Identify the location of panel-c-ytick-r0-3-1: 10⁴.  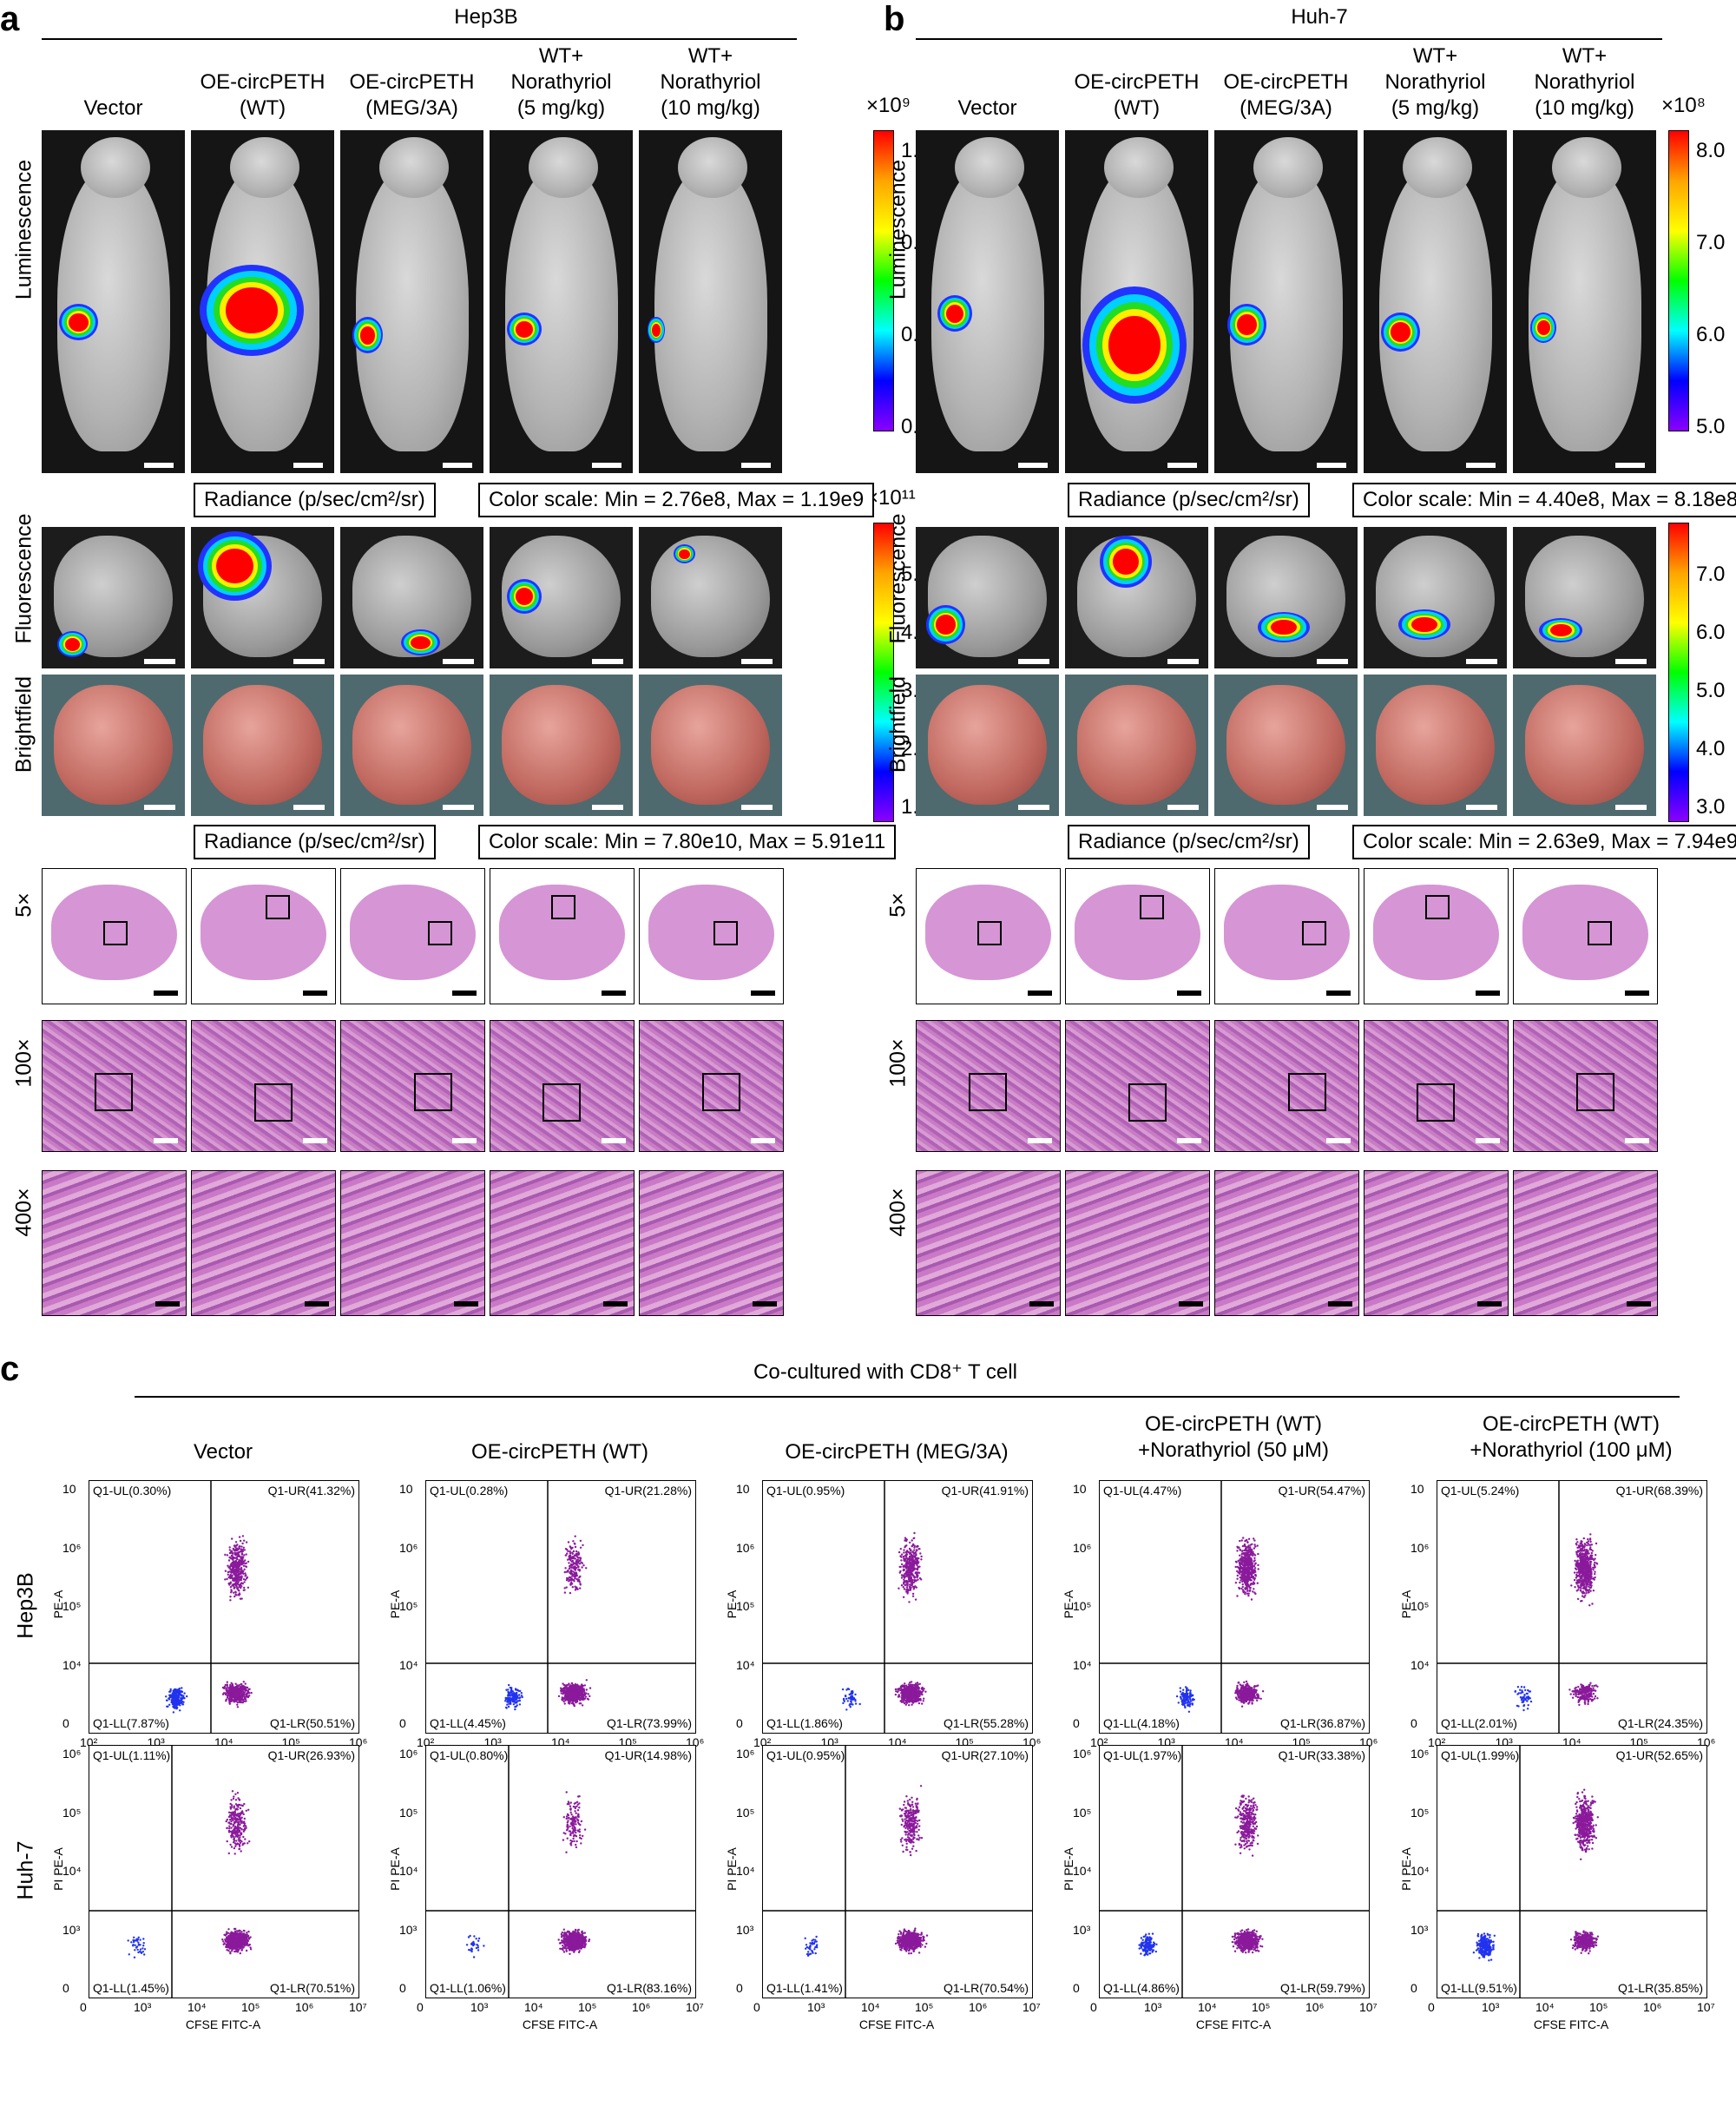
(1082, 1664).